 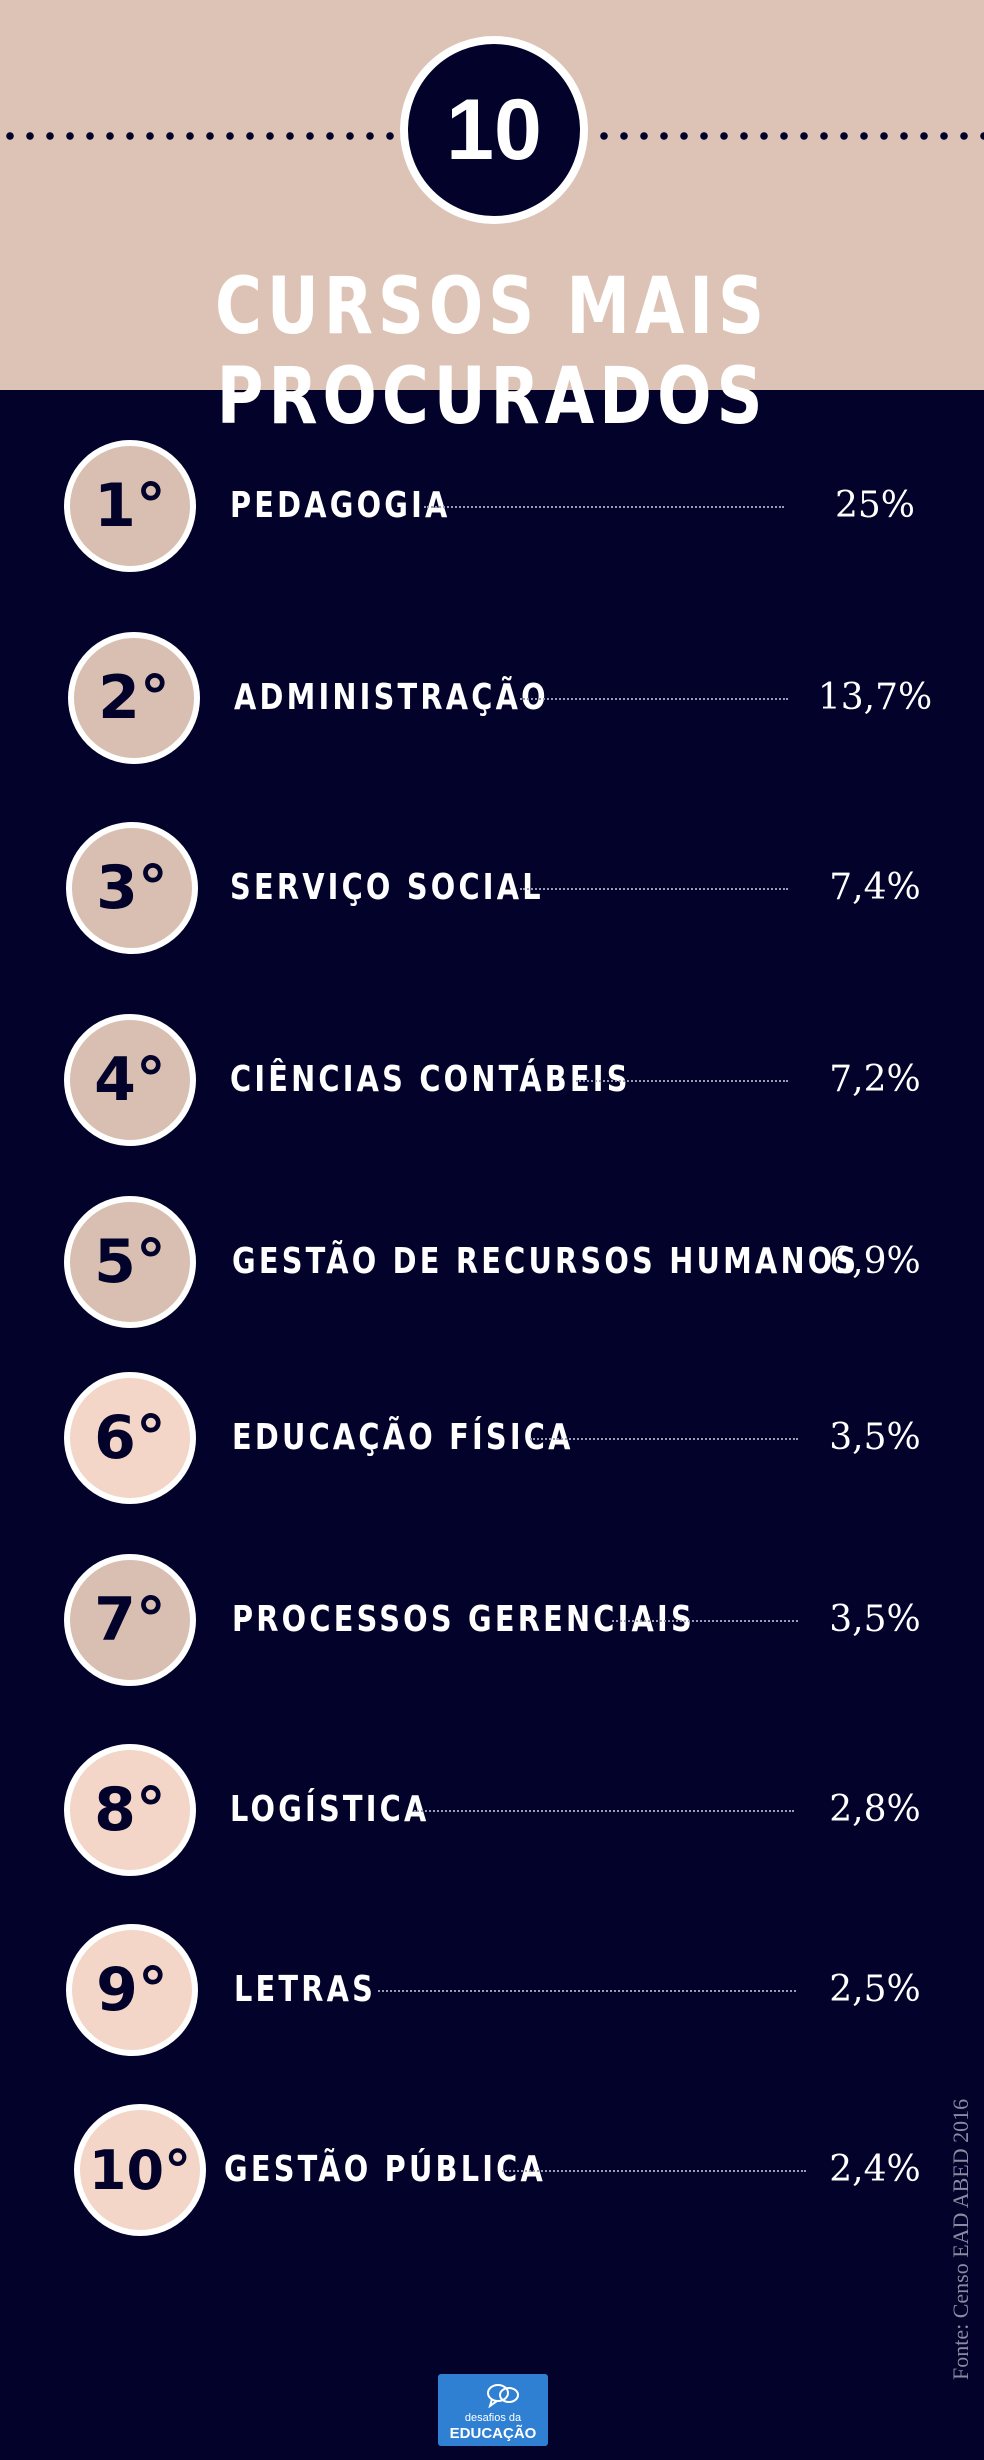 I want to click on count-badge: 10, so click(x=494, y=130).